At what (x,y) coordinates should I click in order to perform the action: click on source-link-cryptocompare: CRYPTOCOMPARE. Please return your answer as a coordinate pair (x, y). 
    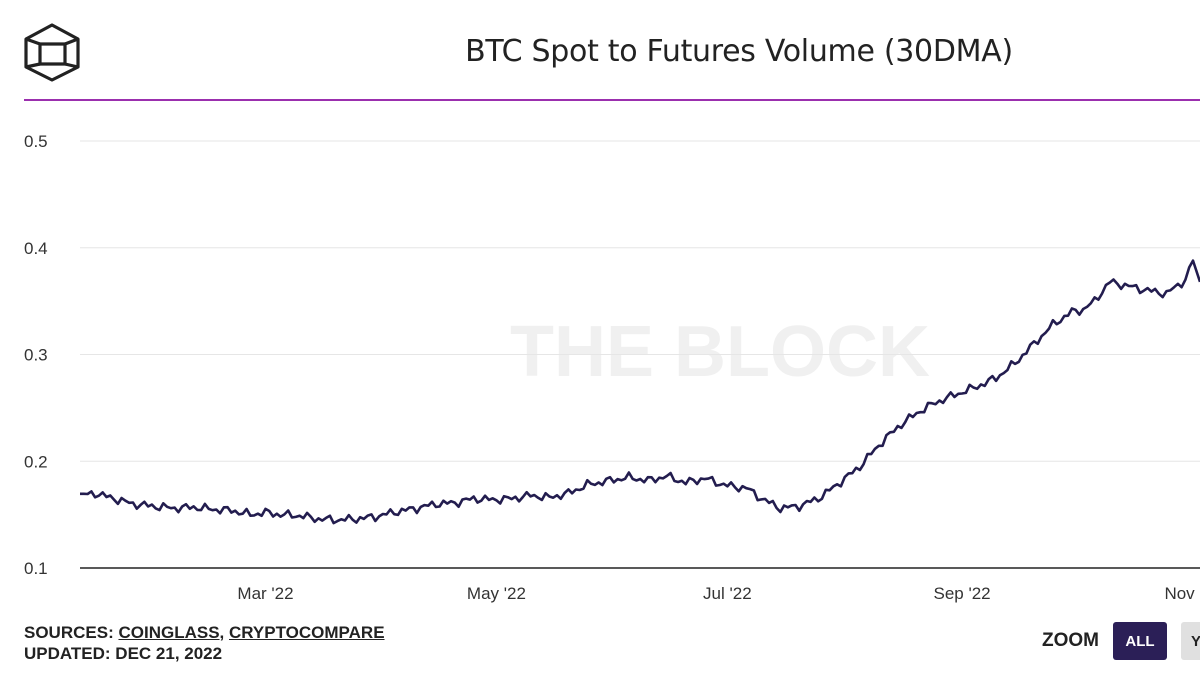
    Looking at the image, I should click on (307, 632).